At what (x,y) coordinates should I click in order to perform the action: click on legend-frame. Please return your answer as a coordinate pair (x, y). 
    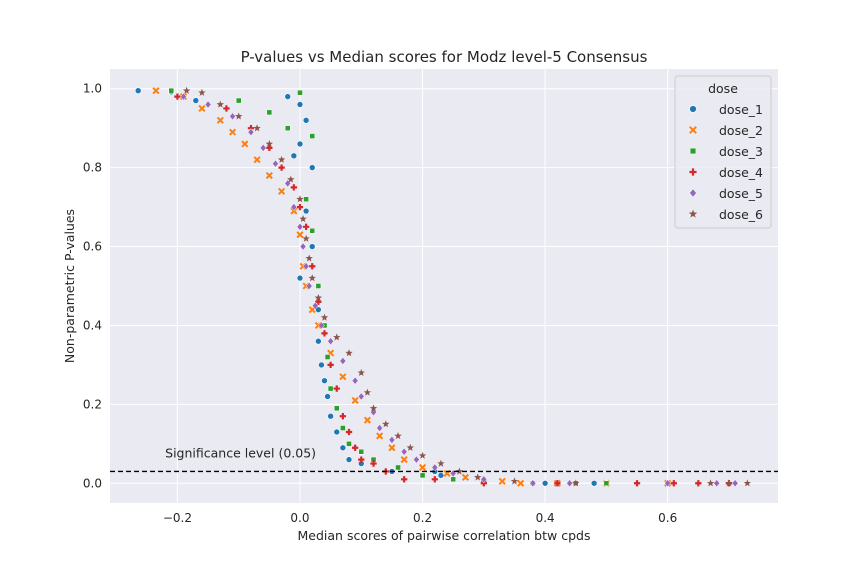
    Looking at the image, I should click on (723, 152).